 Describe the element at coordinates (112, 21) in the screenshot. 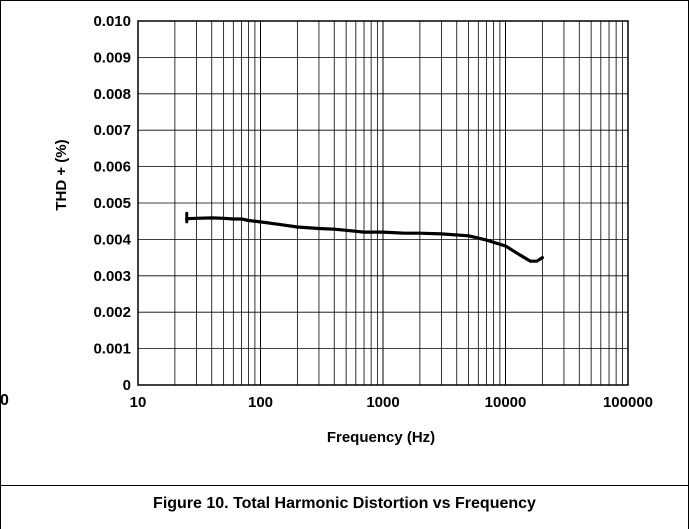

I see `y-tick-label: 0.010` at that location.